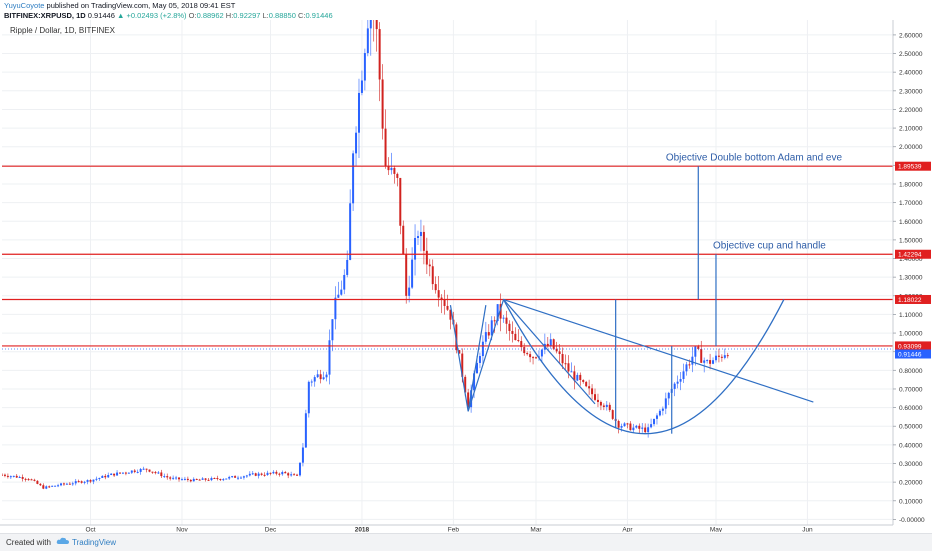  I want to click on time-tick-label: Feb, so click(454, 530).